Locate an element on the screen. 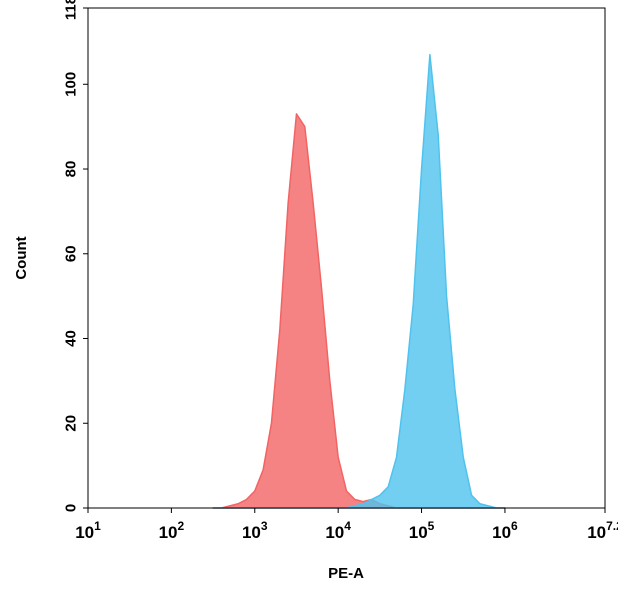 This screenshot has width=618, height=599. x-tick-label: 10² is located at coordinates (172, 530).